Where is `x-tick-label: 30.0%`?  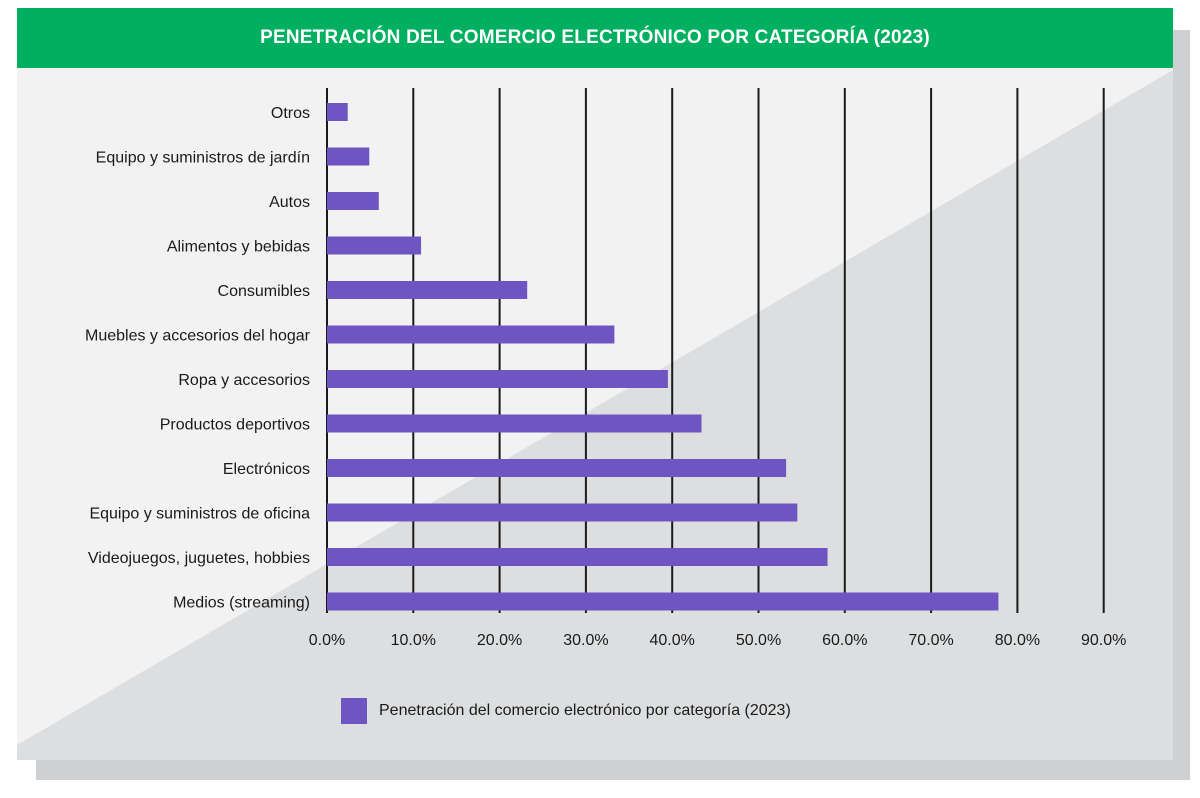 x-tick-label: 30.0% is located at coordinates (585, 640).